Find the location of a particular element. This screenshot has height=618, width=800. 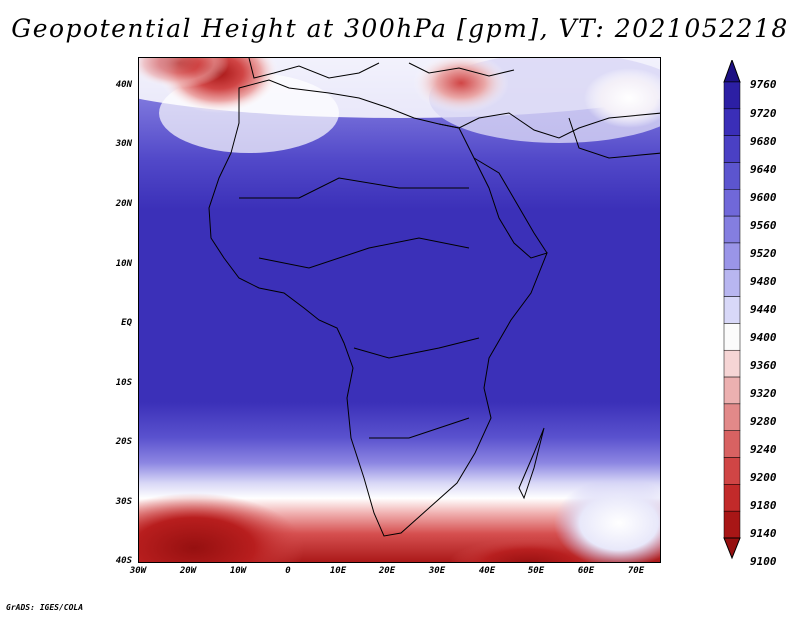

colorbar-bottom-arrow is located at coordinates (732, 548).